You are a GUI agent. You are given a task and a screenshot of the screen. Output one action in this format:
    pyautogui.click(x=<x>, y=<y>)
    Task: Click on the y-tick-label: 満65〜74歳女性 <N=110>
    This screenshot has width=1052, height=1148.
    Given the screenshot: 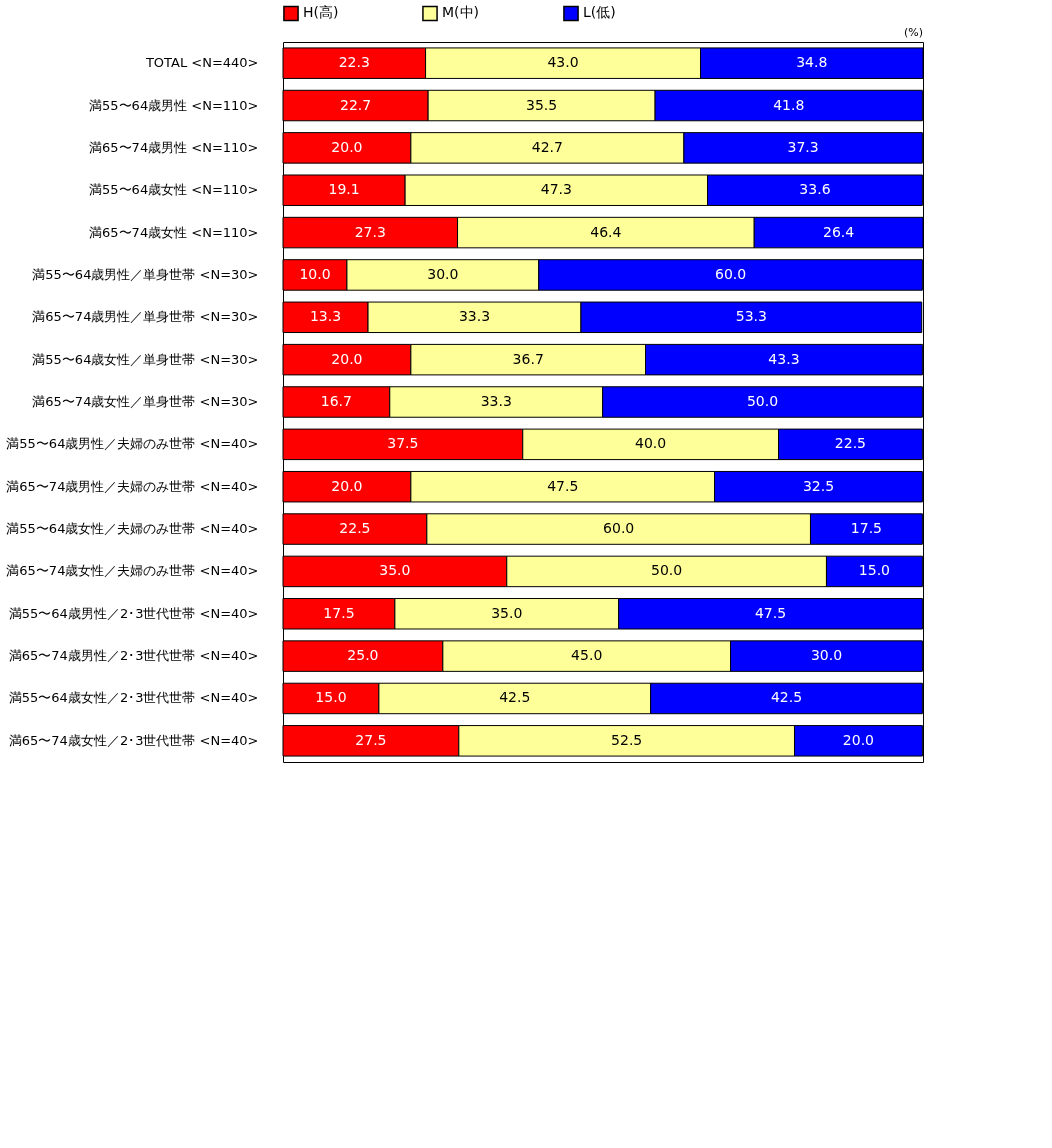 What is the action you would take?
    pyautogui.click(x=174, y=232)
    